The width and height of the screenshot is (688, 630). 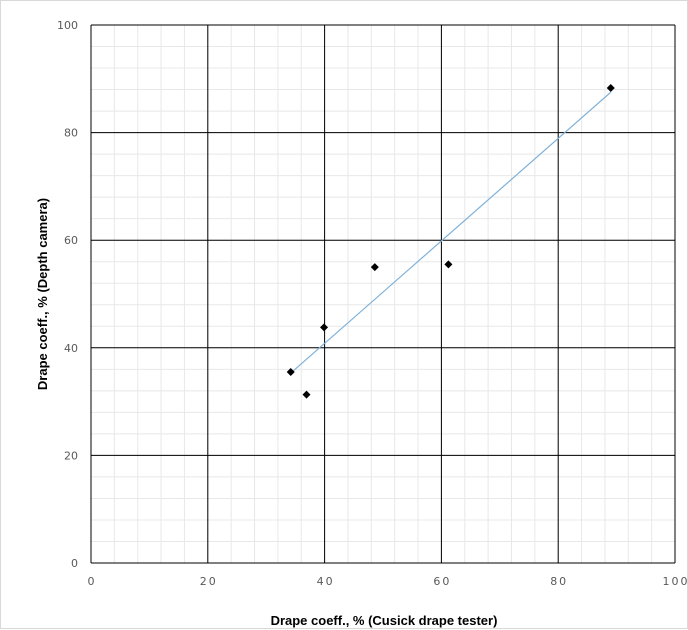 What do you see at coordinates (675, 581) in the screenshot?
I see `x-tick-label: 100` at bounding box center [675, 581].